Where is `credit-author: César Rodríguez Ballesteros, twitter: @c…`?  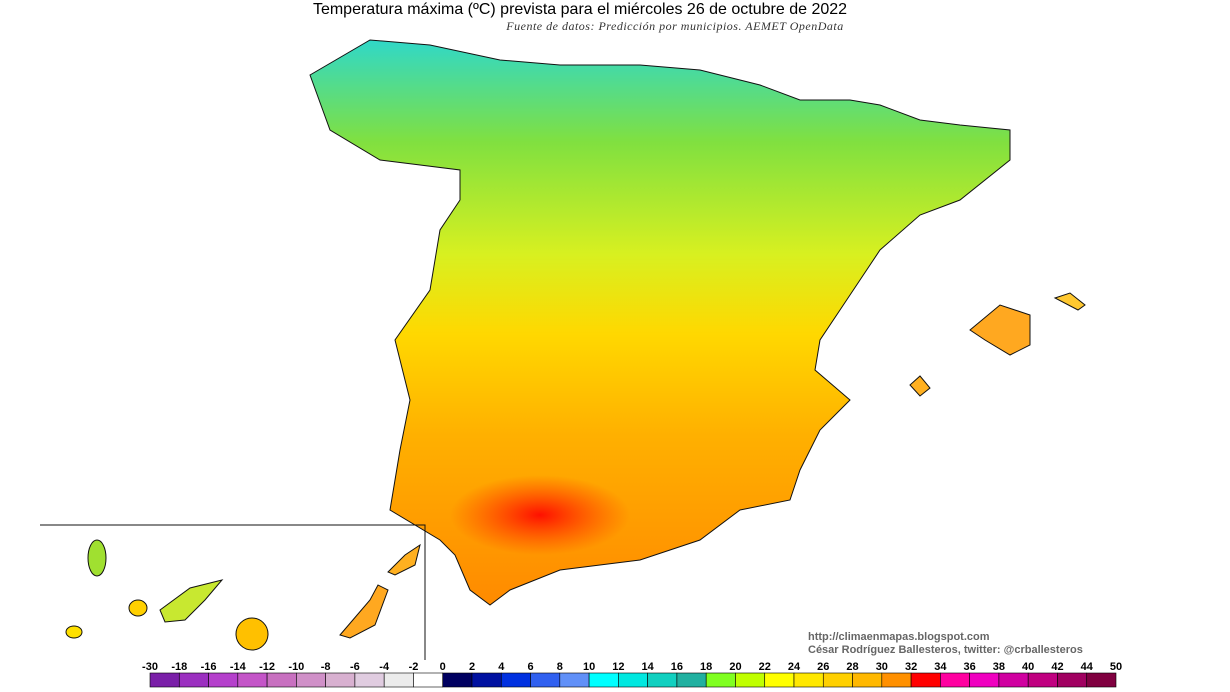
credit-author: César Rodríguez Ballesteros, twitter: @c… is located at coordinates (945, 650).